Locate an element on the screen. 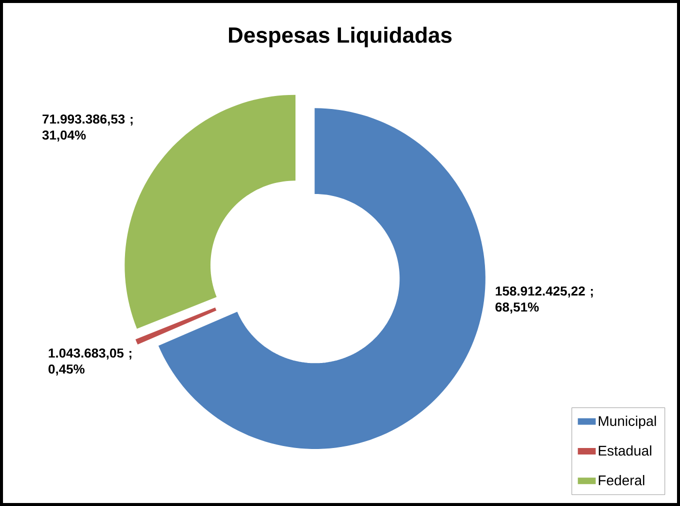  legend-label: Federal is located at coordinates (621, 480).